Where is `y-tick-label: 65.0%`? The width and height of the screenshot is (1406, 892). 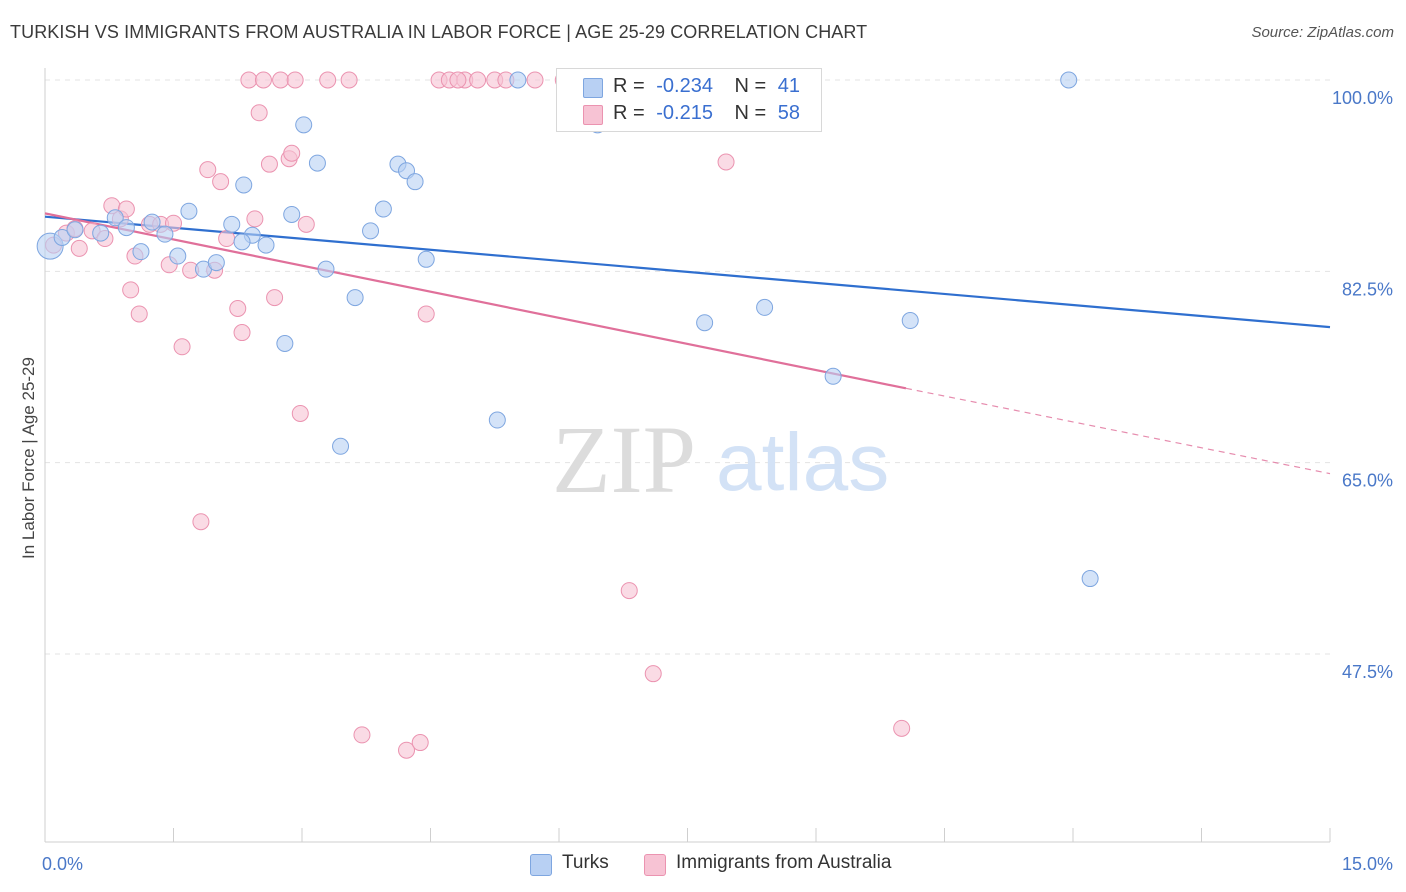 y-tick-label: 65.0% is located at coordinates (1367, 481).